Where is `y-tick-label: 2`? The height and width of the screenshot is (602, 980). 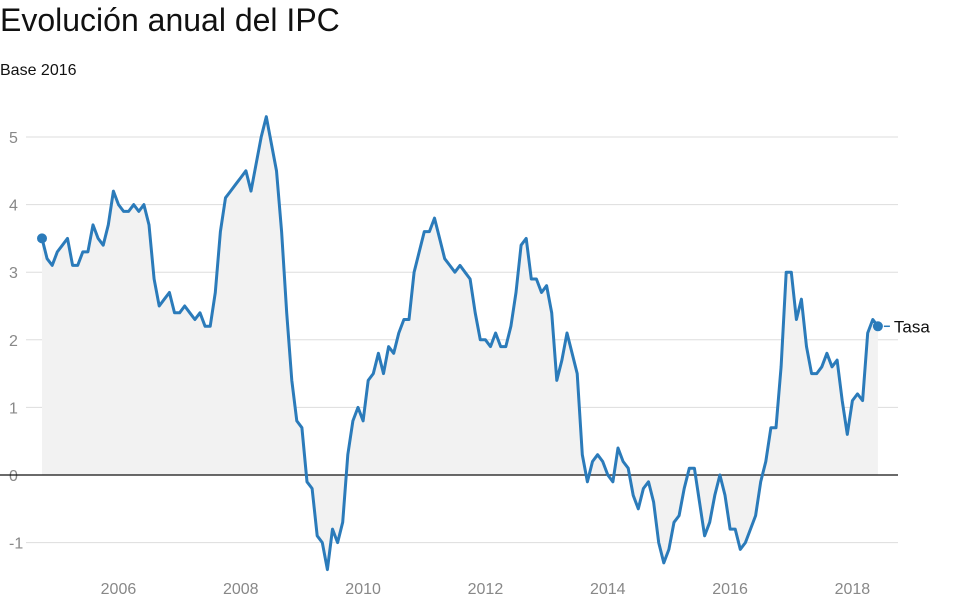 y-tick-label: 2 is located at coordinates (13, 341).